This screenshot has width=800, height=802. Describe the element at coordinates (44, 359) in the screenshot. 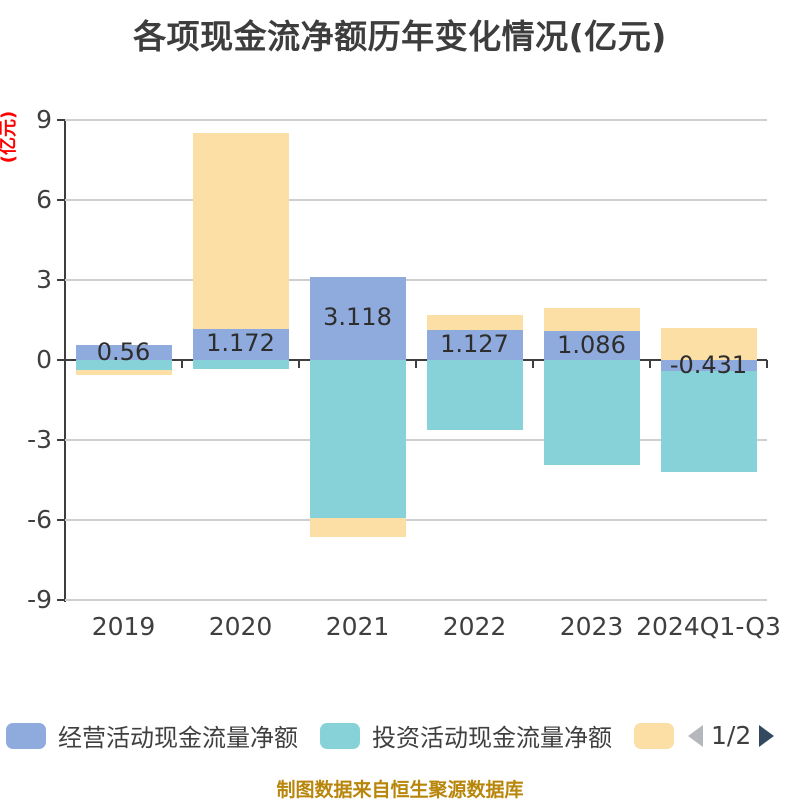

I see `y-tick-label: 0` at that location.